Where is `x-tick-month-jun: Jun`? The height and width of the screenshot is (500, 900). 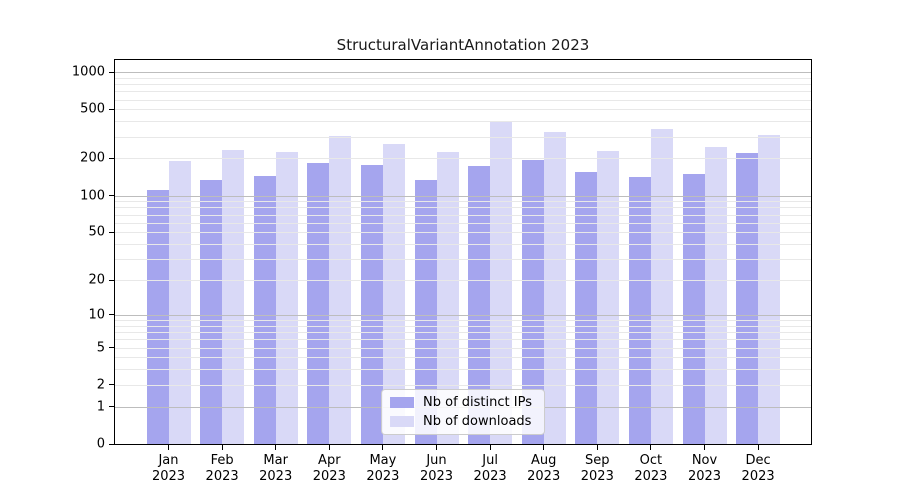
x-tick-month-jun: Jun is located at coordinates (436, 460).